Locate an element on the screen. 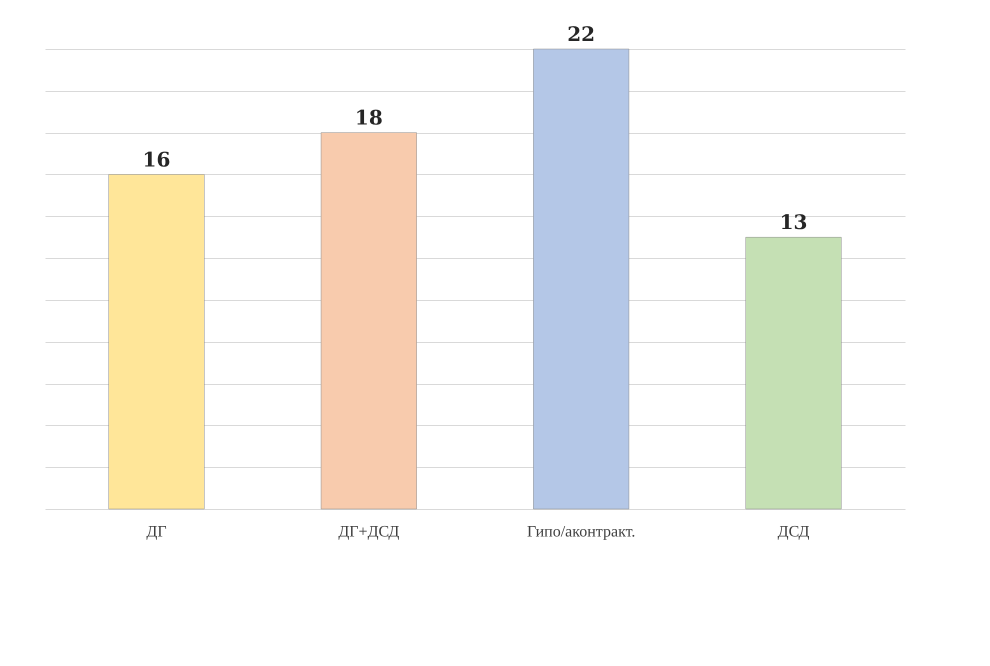 The image size is (990, 666). data-label: 16 is located at coordinates (156, 159).